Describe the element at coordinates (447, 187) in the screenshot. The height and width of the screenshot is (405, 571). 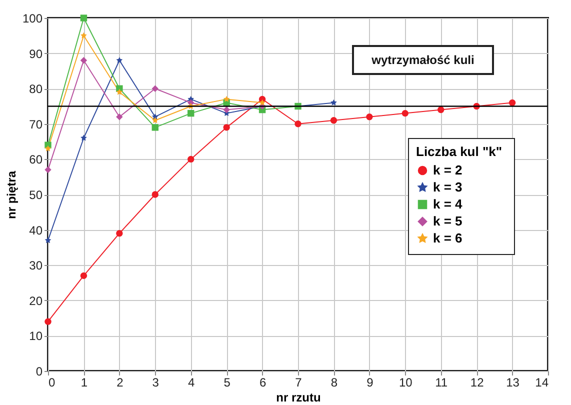
I see `legend-label: k = 3` at that location.